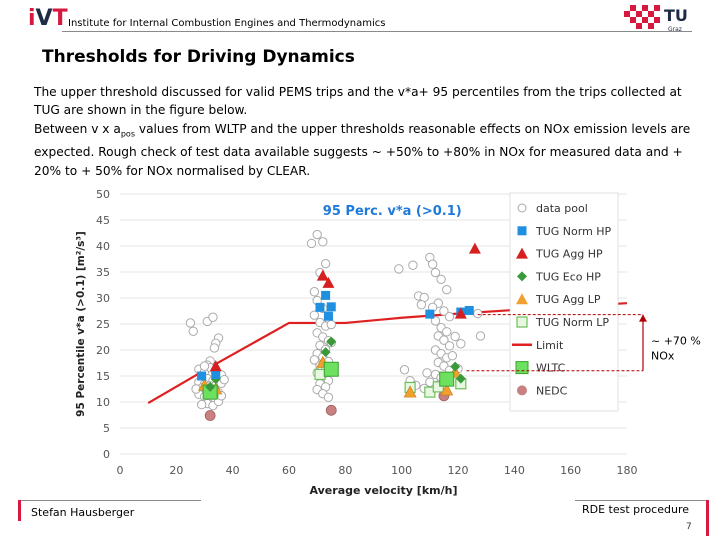 The image size is (720, 540). Describe the element at coordinates (514, 470) in the screenshot. I see `x-tick-label: 140` at that location.